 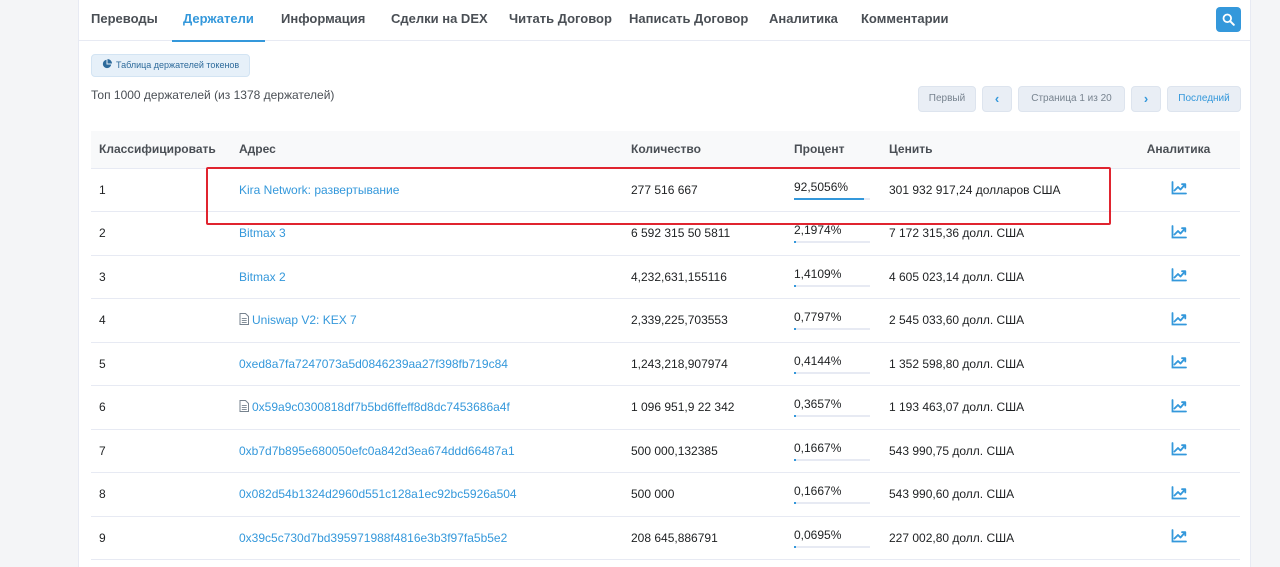 What do you see at coordinates (999, 190) in the screenshot?
I see `value-cell: 301 932 917,24 долларов США` at bounding box center [999, 190].